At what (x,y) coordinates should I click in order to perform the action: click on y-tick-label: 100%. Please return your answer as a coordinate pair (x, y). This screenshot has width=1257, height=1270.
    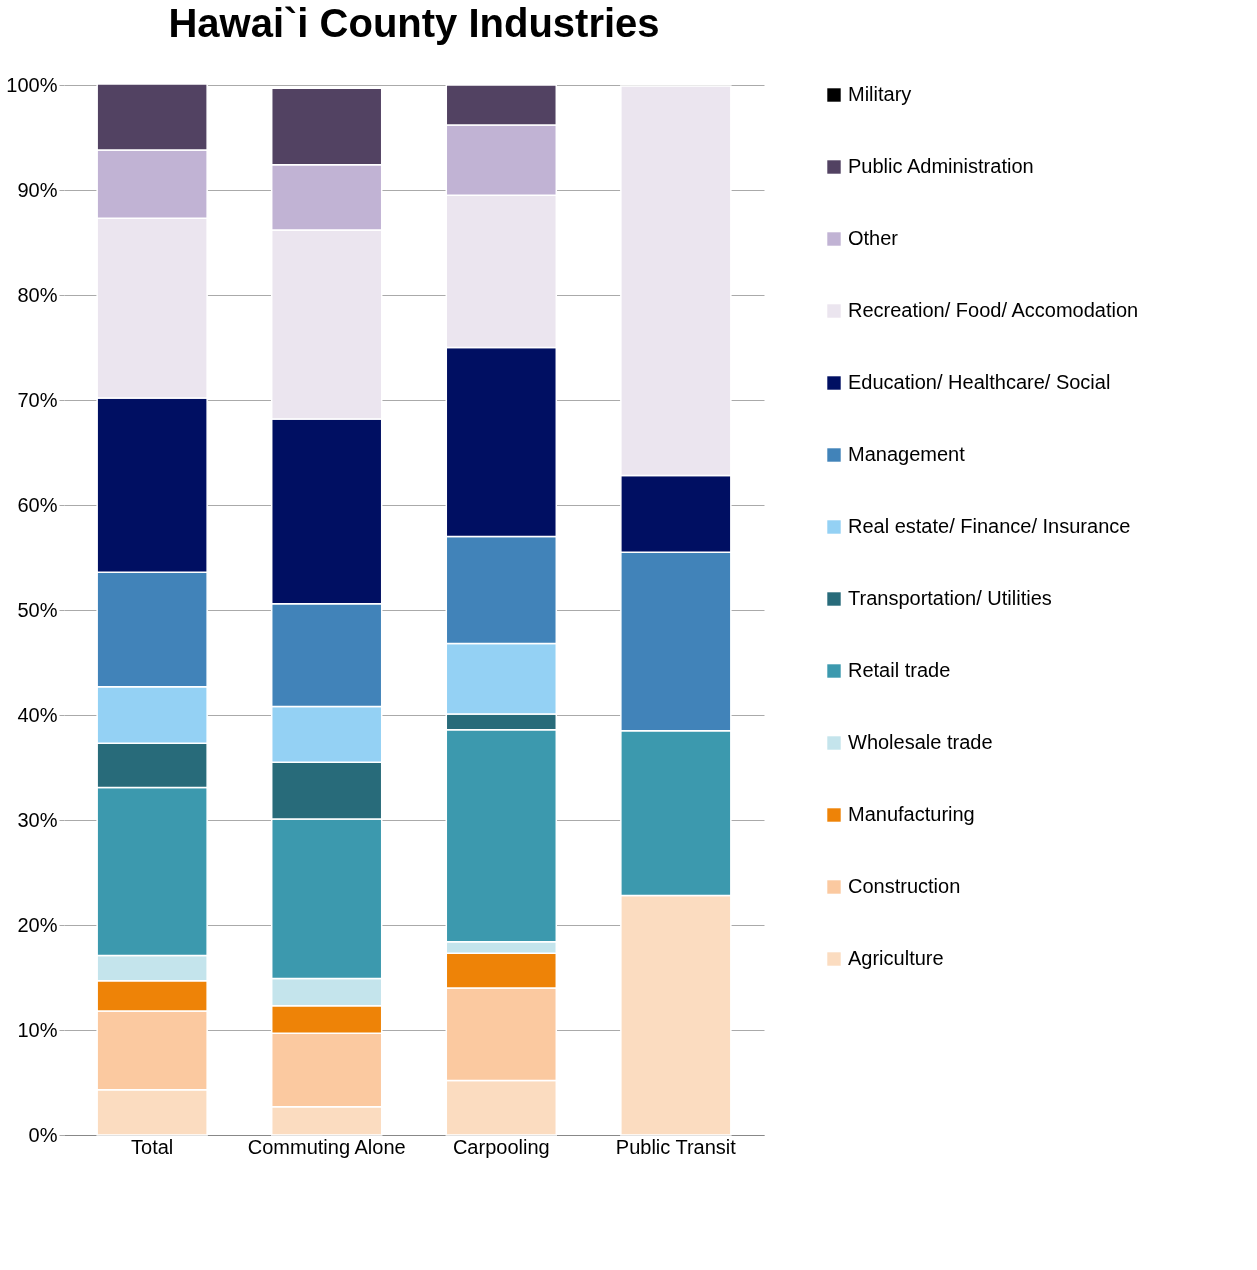
    Looking at the image, I should click on (32, 84).